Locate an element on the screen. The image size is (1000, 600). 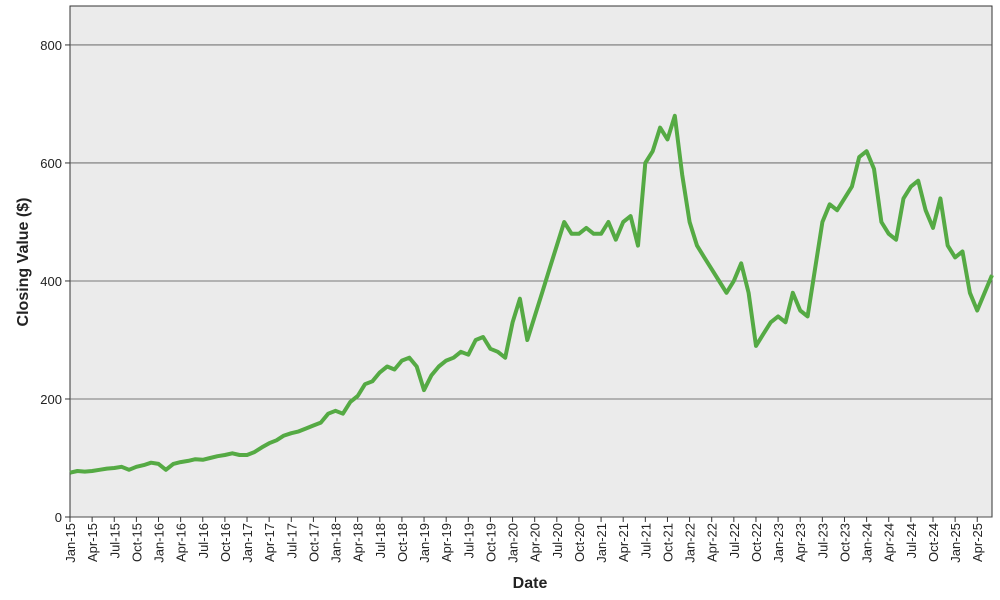
x-tick-label: Jan-23 is located at coordinates (778, 543).